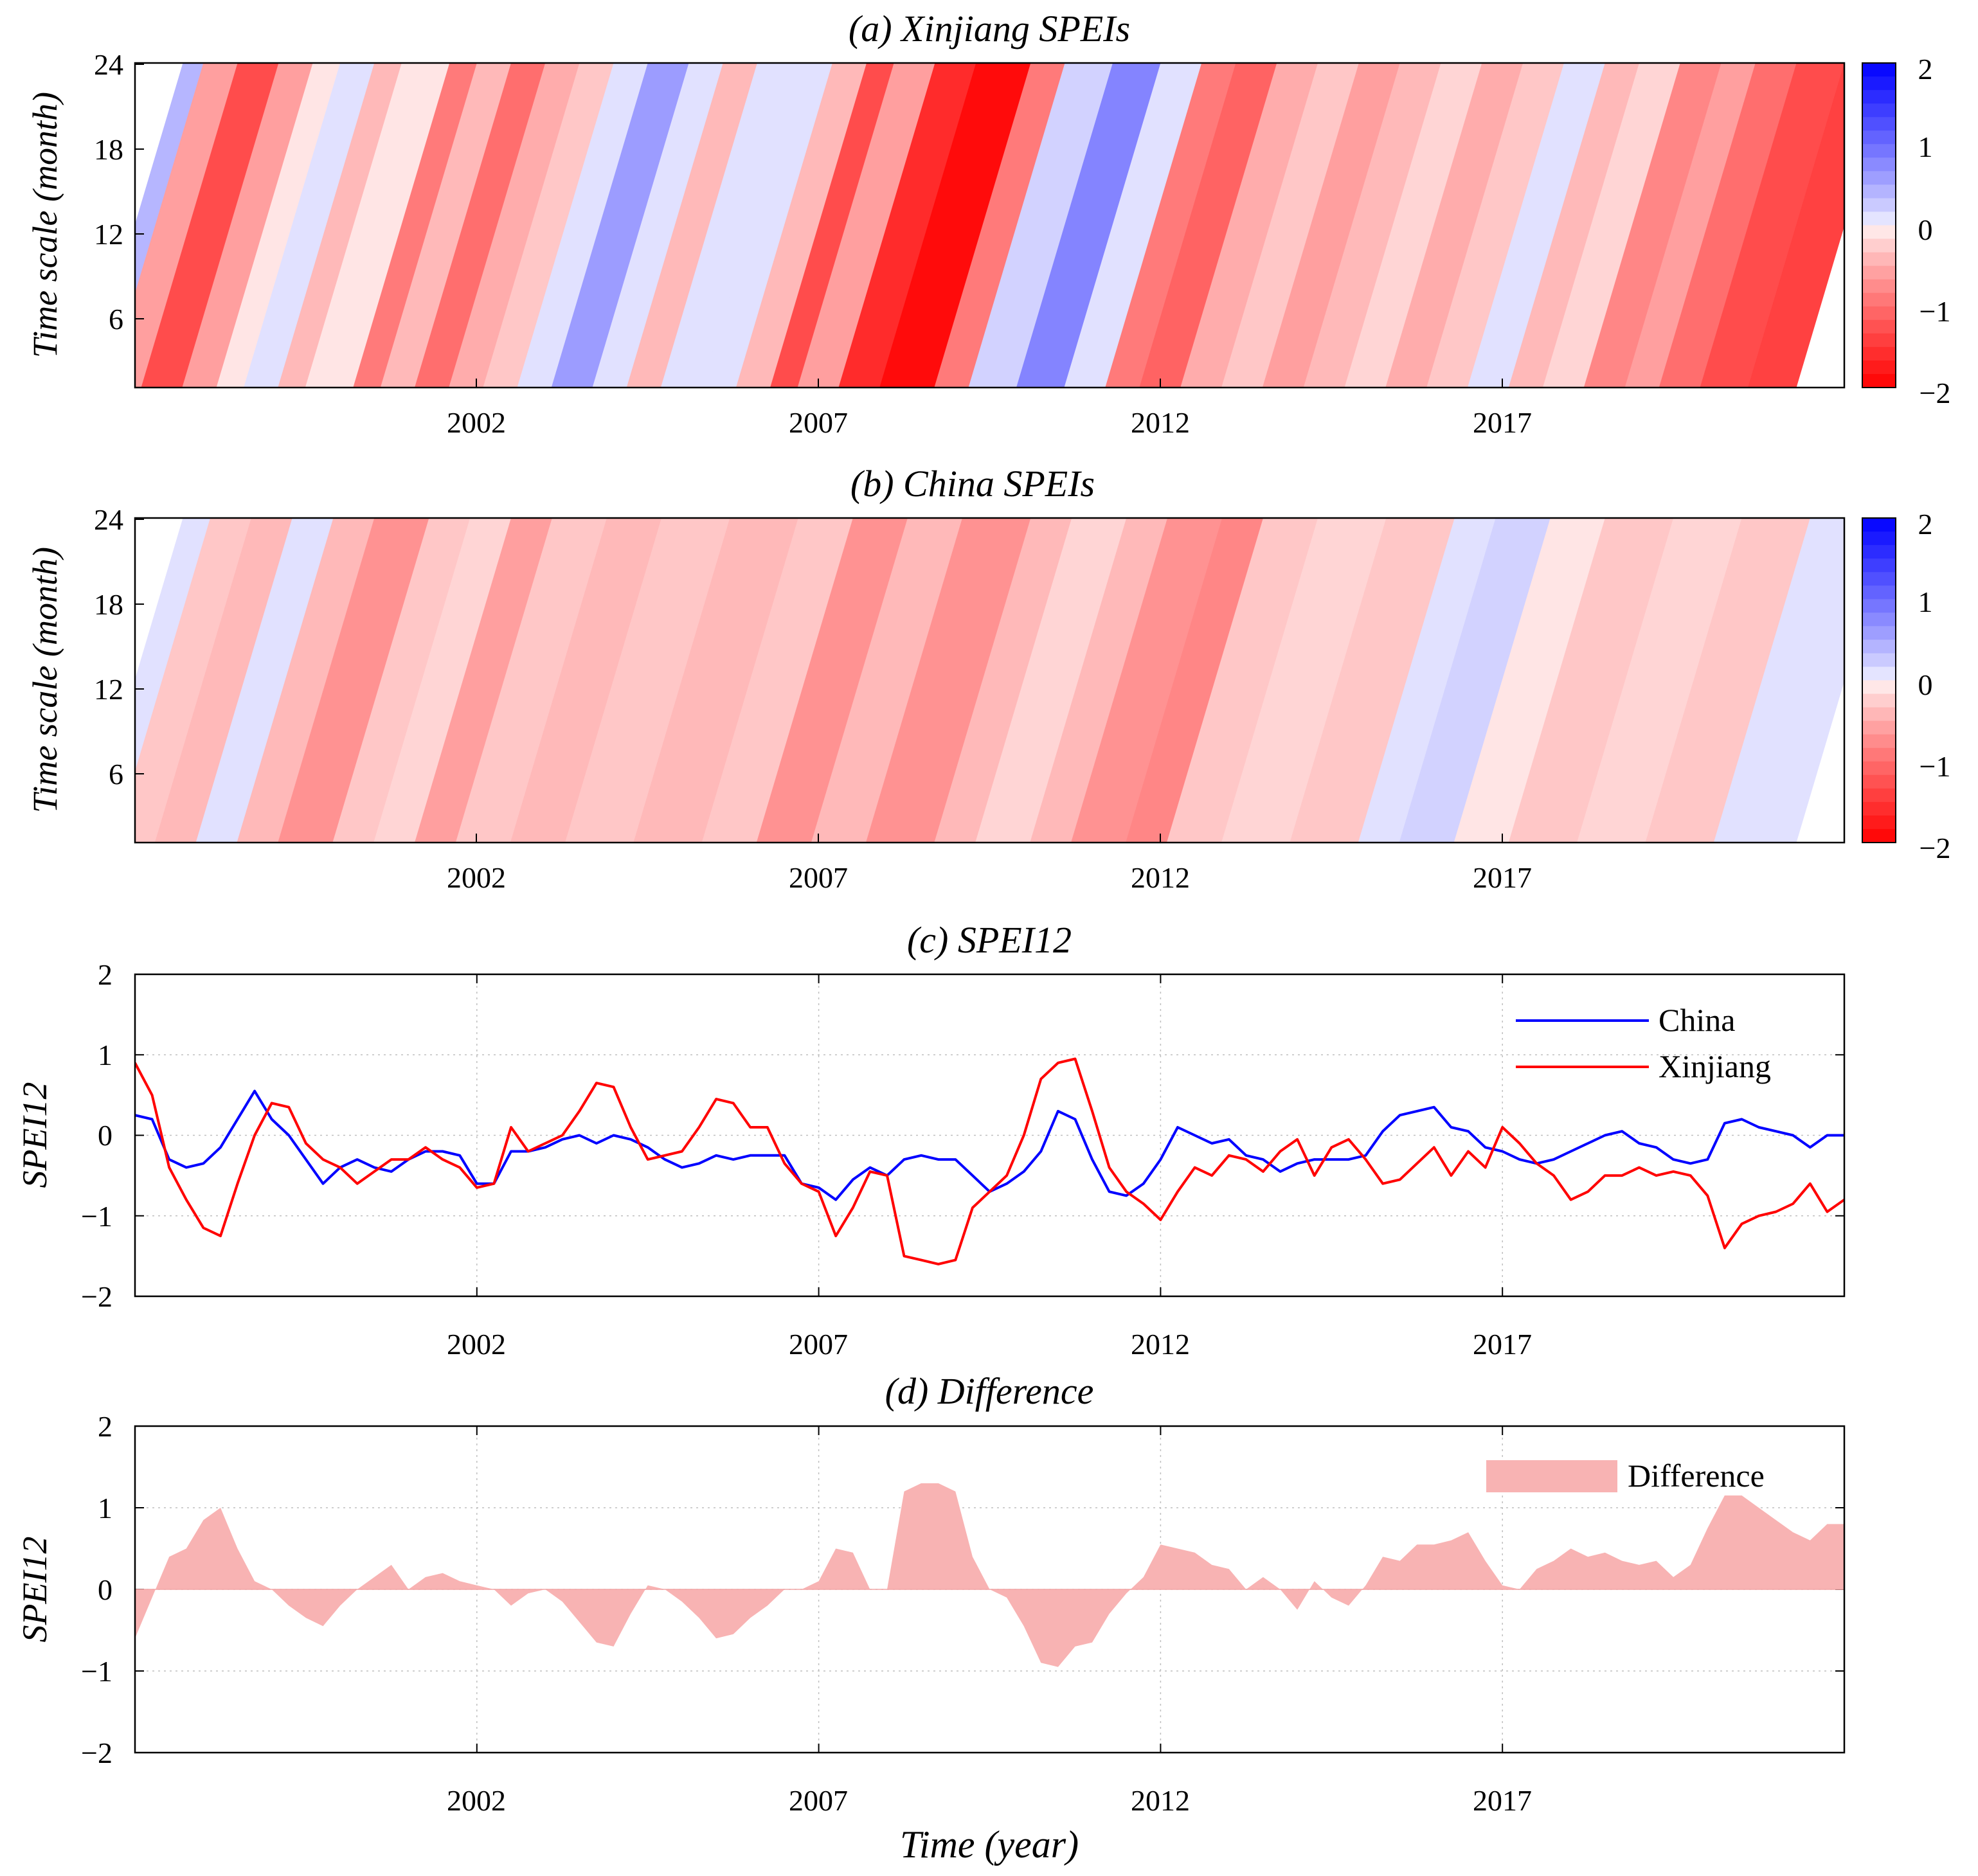  I want to click on panel-c-ytick-label: −1, so click(96, 1217).